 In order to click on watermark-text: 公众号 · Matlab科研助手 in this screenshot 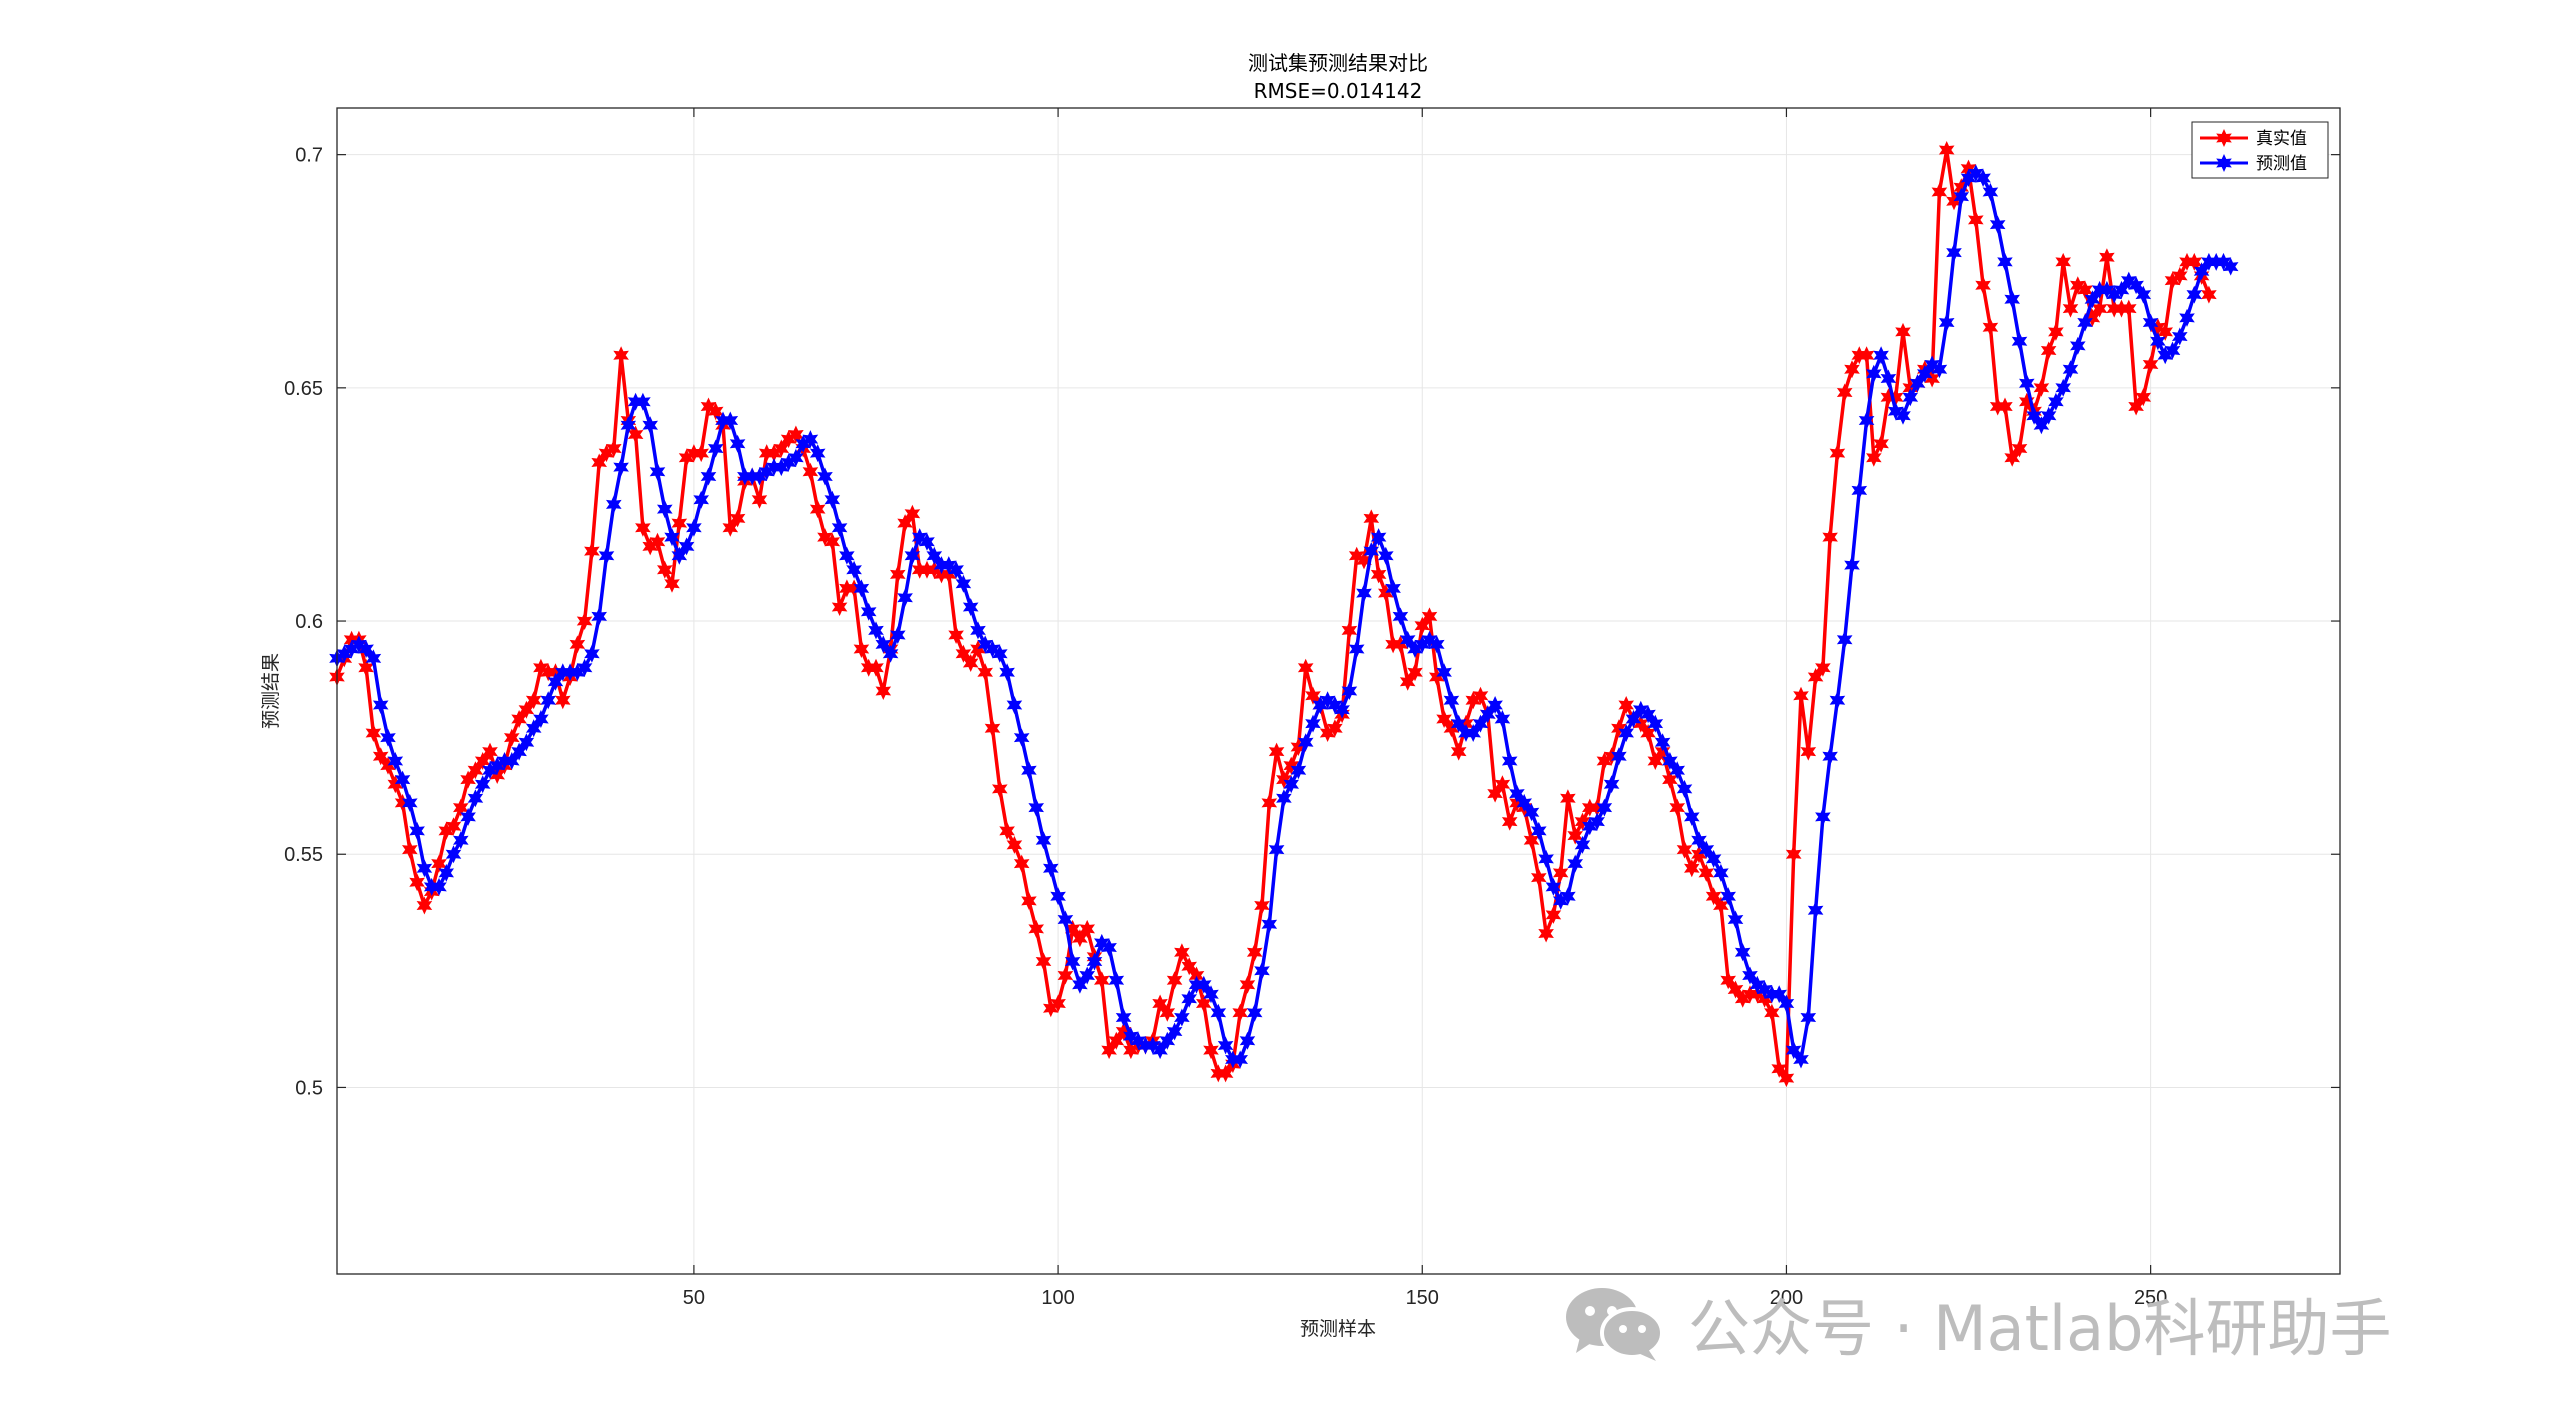, I will do `click(2040, 1328)`.